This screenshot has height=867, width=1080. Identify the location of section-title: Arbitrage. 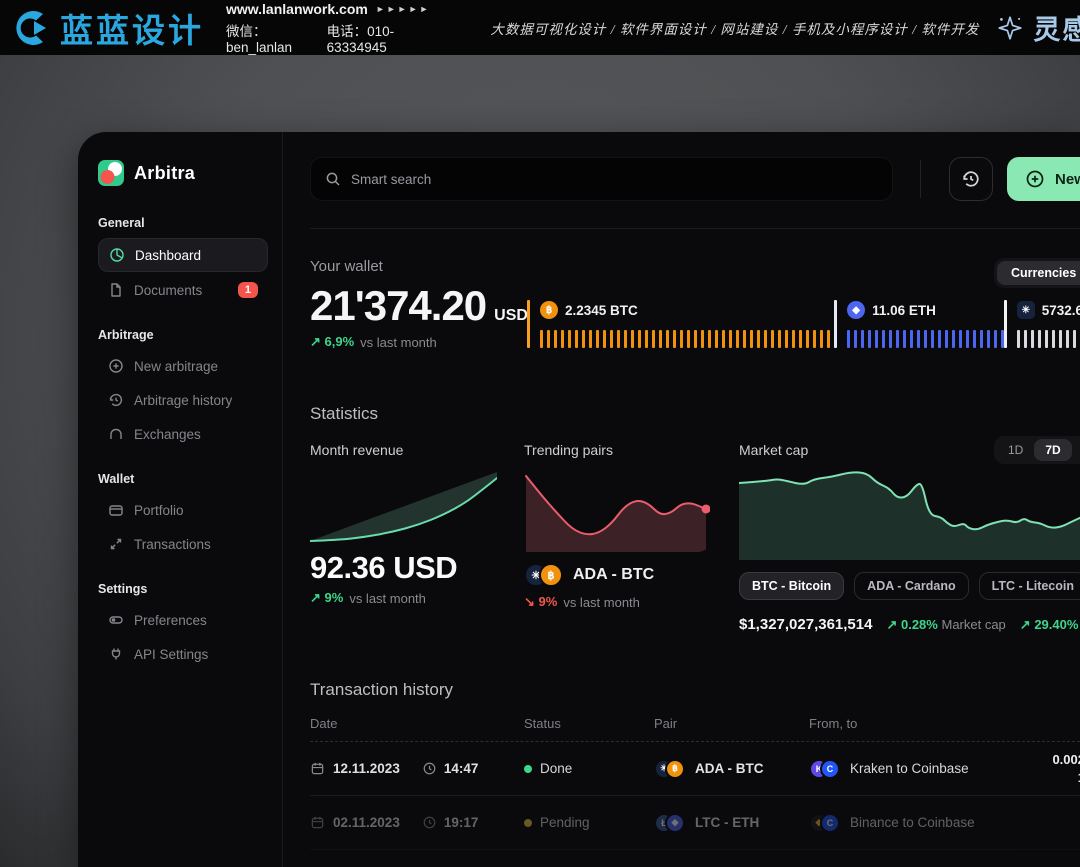
(126, 335).